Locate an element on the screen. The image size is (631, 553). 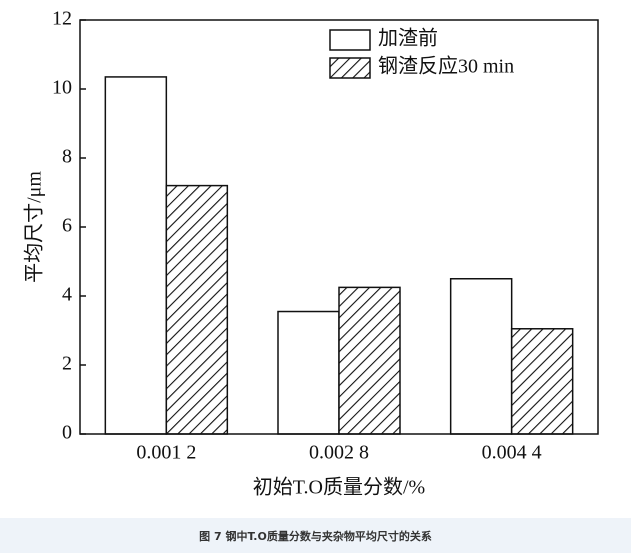
x-tick-label: 0.002 8 is located at coordinates (339, 453).